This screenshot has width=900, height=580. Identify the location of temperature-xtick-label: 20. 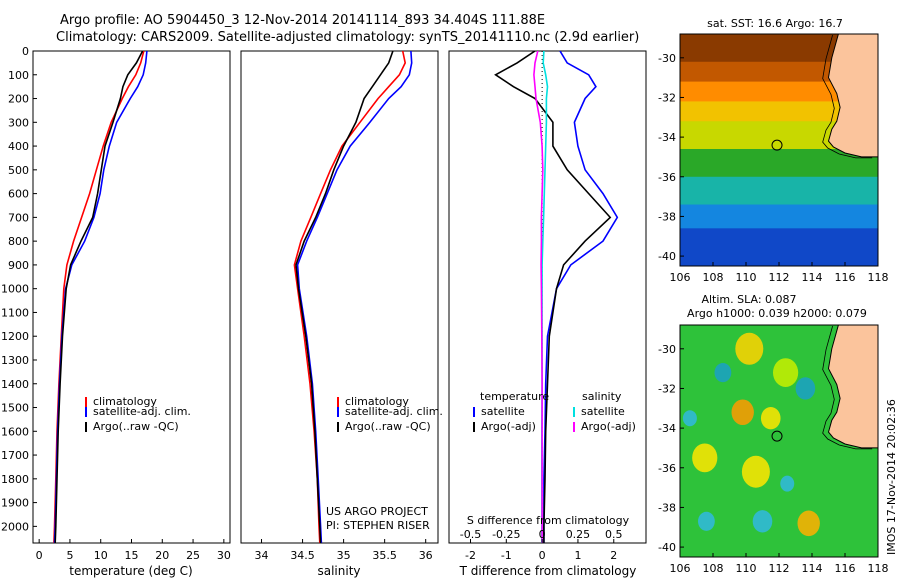
(162, 555).